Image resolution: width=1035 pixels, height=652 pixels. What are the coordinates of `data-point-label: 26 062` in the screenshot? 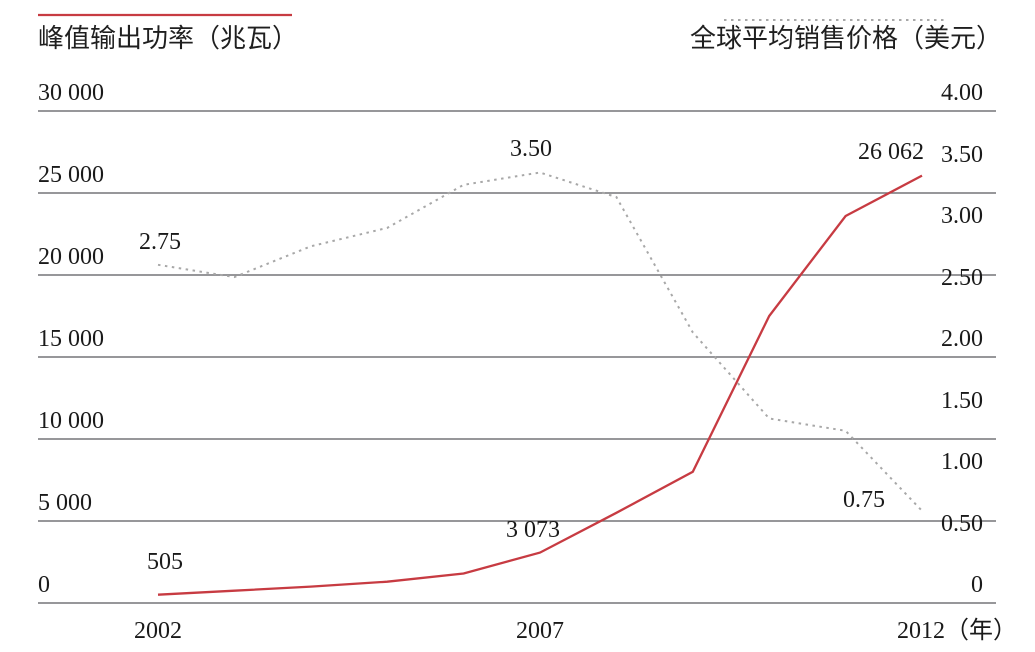 It's located at (891, 151).